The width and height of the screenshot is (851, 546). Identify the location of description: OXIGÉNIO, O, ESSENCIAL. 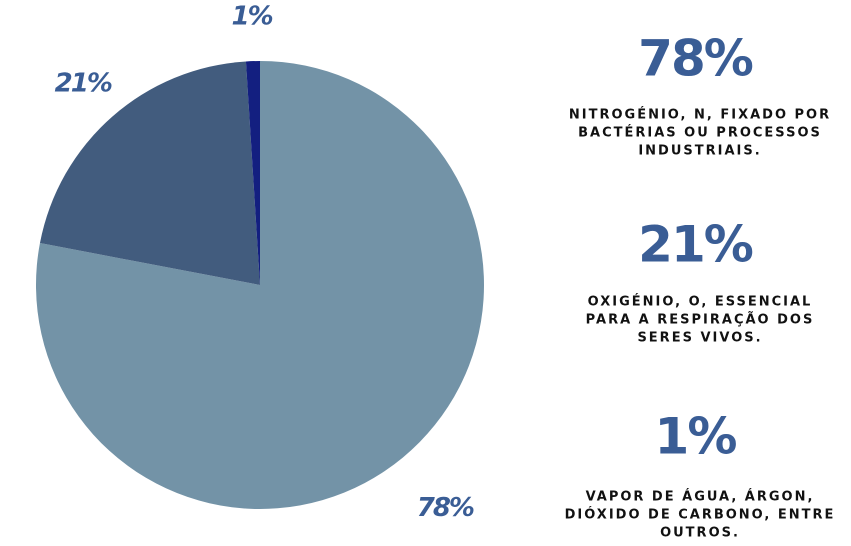
(700, 302).